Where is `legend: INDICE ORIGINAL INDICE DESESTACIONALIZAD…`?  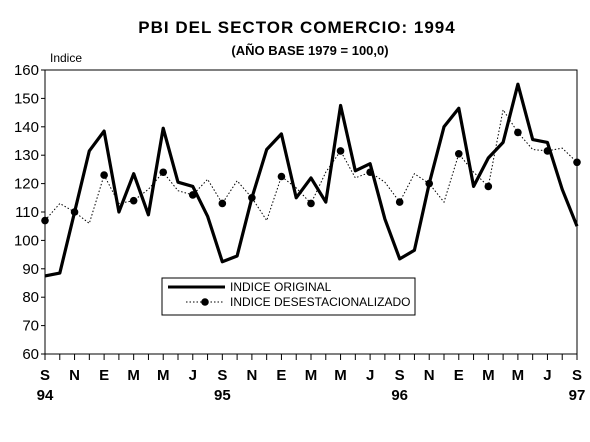
legend: INDICE ORIGINAL INDICE DESESTACIONALIZAD… is located at coordinates (288, 296).